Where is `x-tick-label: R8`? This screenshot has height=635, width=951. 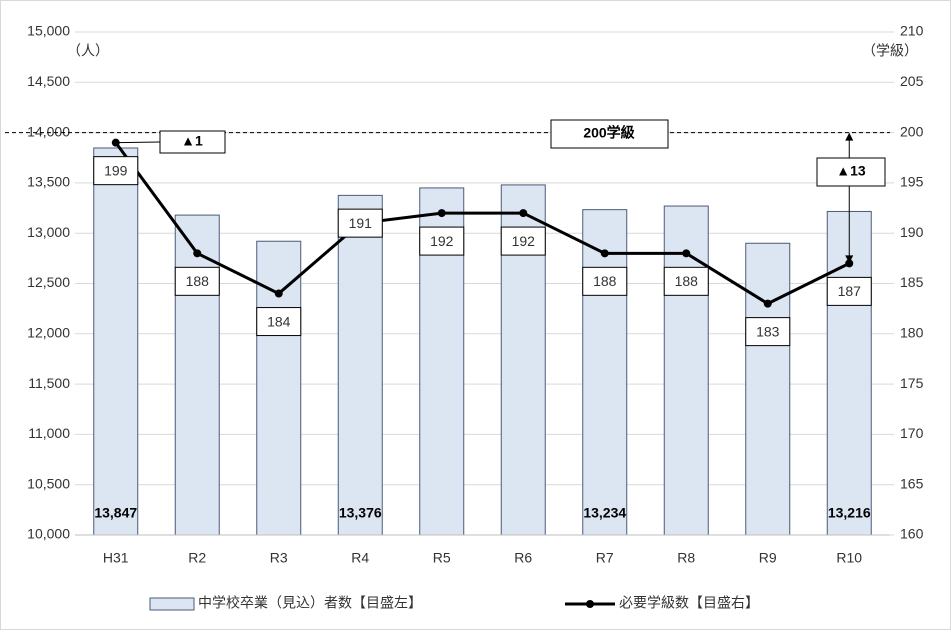
x-tick-label: R8 is located at coordinates (686, 558).